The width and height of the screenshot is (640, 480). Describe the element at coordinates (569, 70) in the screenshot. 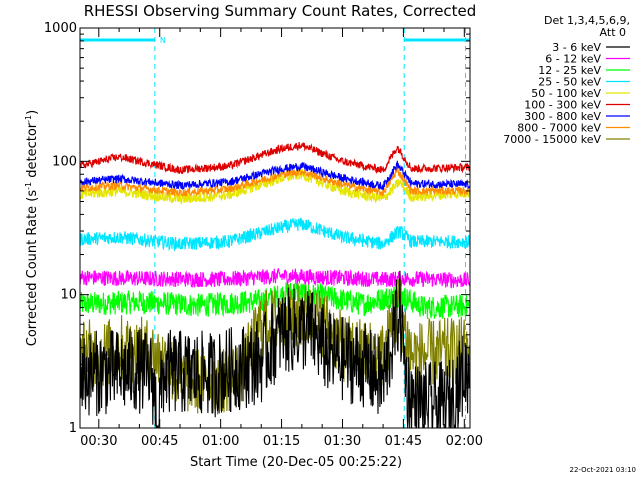

I see `legend-label: 12 - 25 keV` at that location.